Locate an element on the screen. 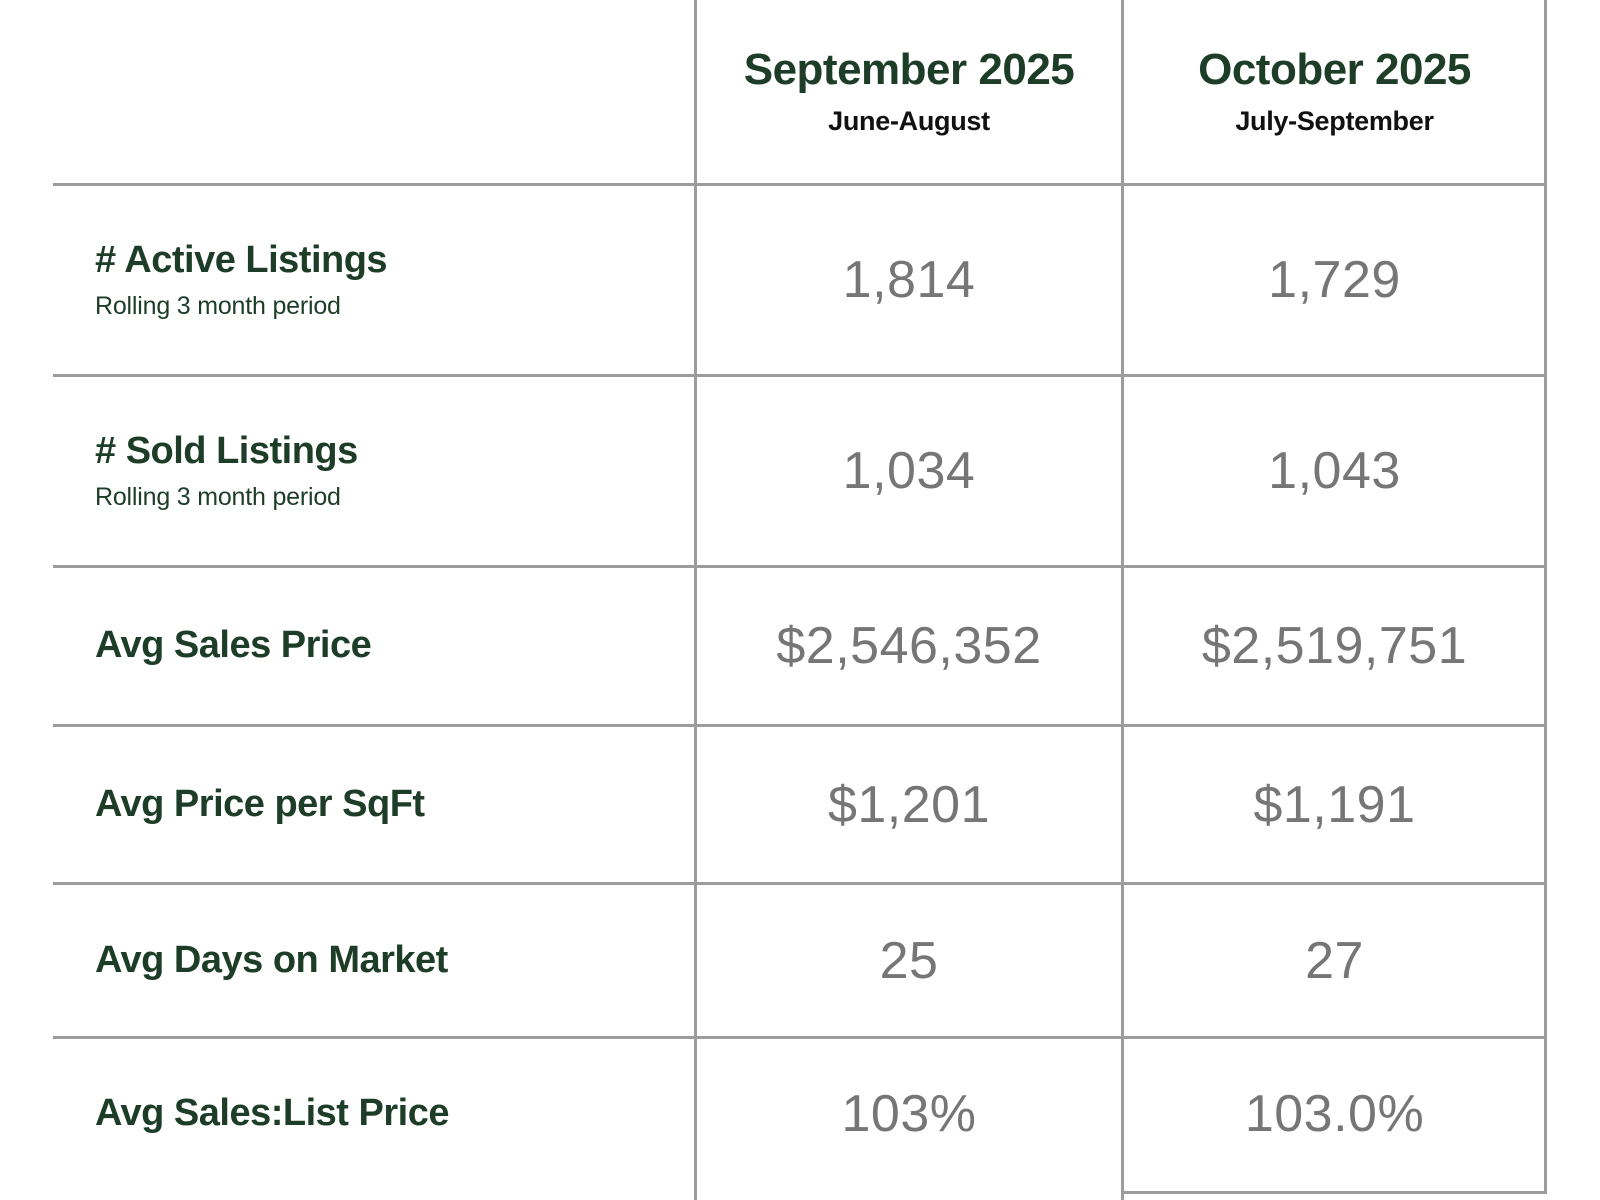 The image size is (1600, 1200). value-cell: 1,814 is located at coordinates (909, 280).